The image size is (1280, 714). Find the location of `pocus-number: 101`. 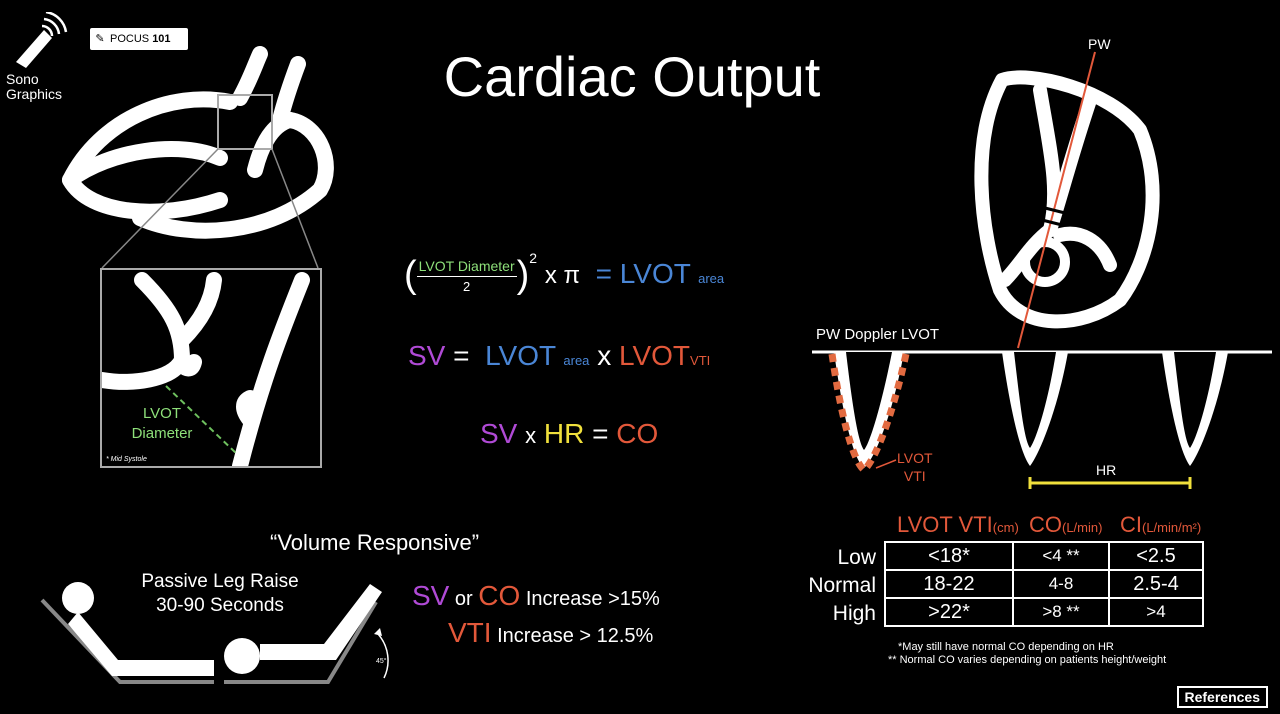

pocus-number: 101 is located at coordinates (161, 39).